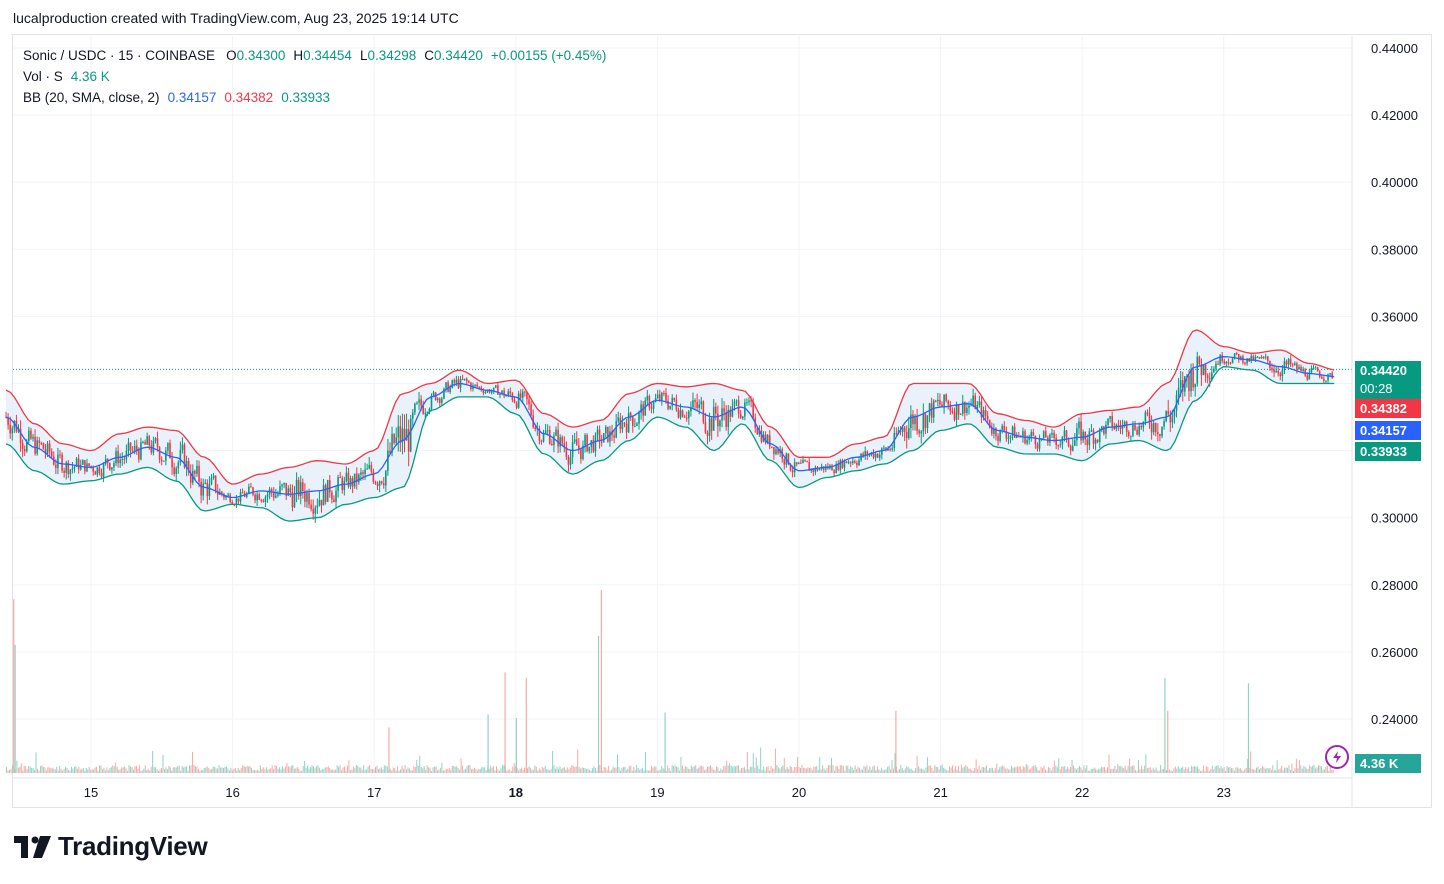 The height and width of the screenshot is (884, 1444). I want to click on x-tick-label: 19, so click(657, 792).